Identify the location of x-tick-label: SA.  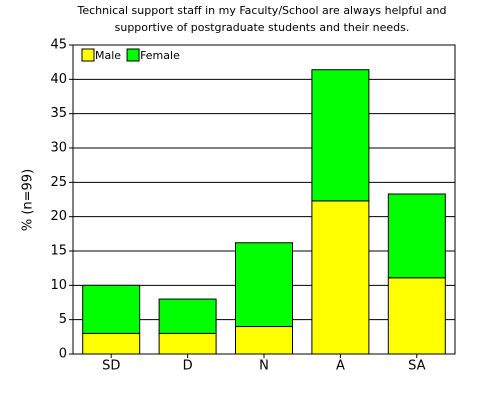
(416, 366).